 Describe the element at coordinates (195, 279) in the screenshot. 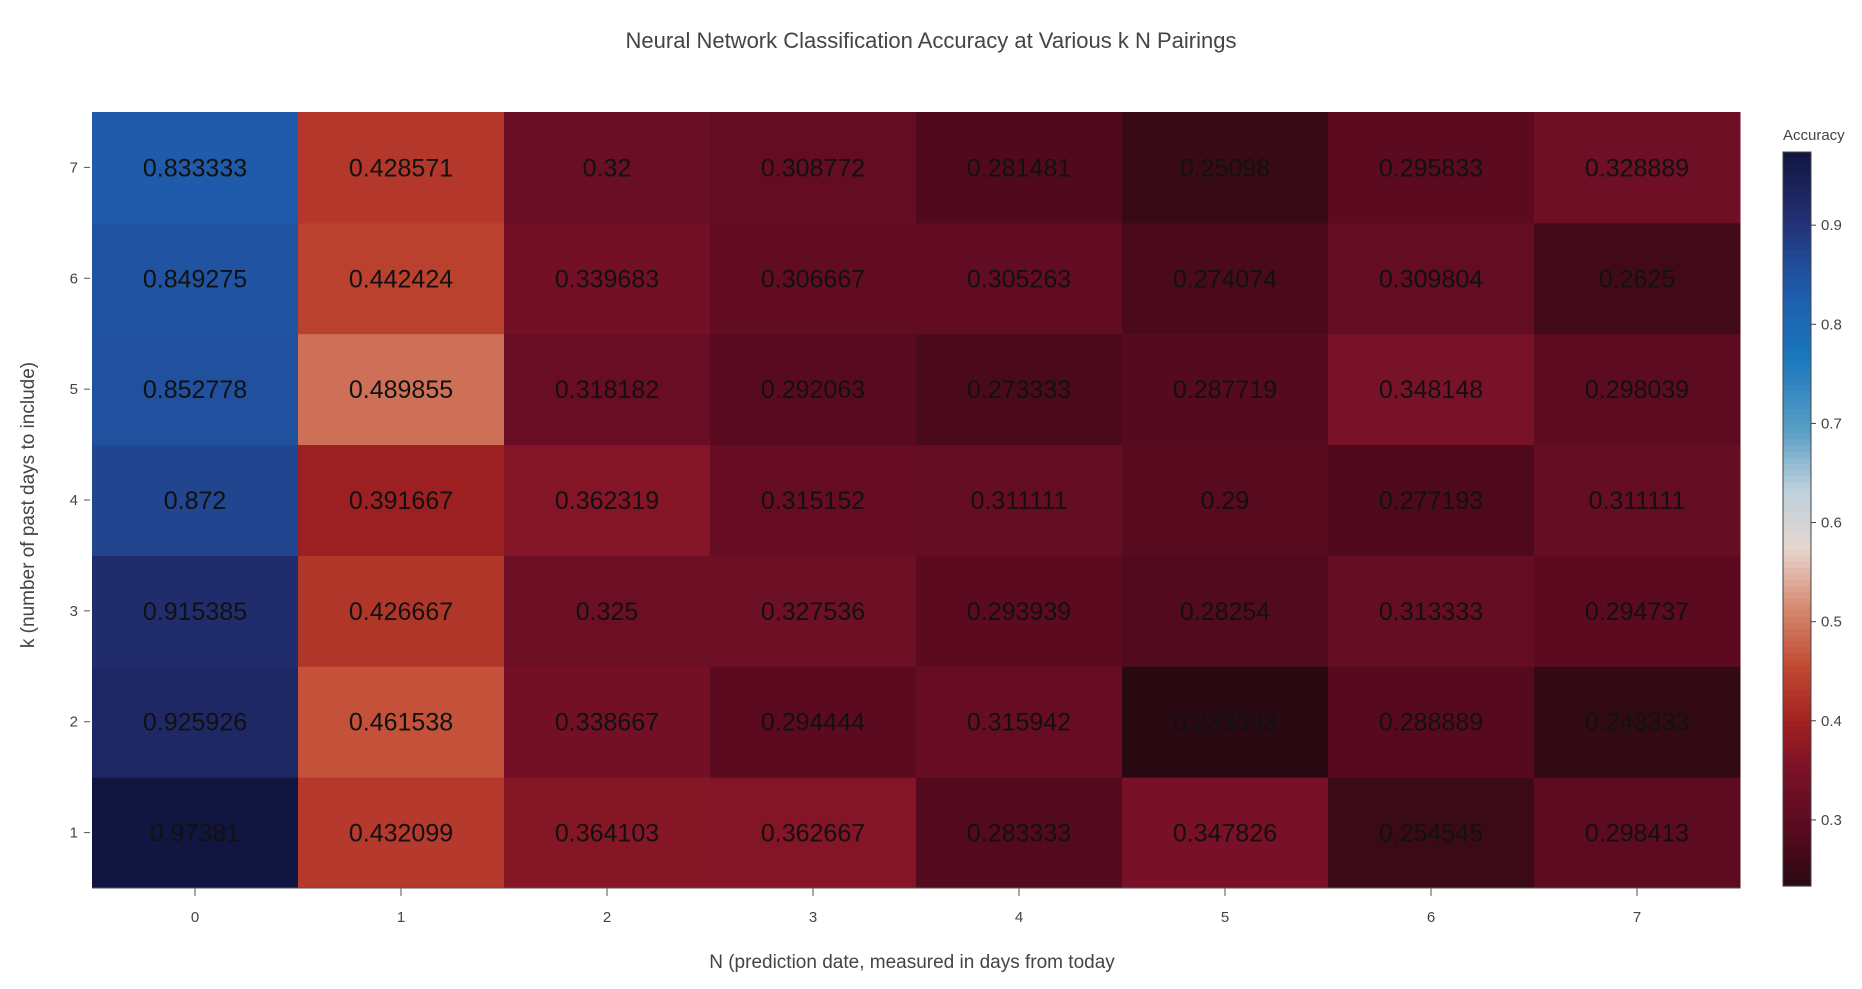

I see `cell-value-label: 0.849275` at that location.